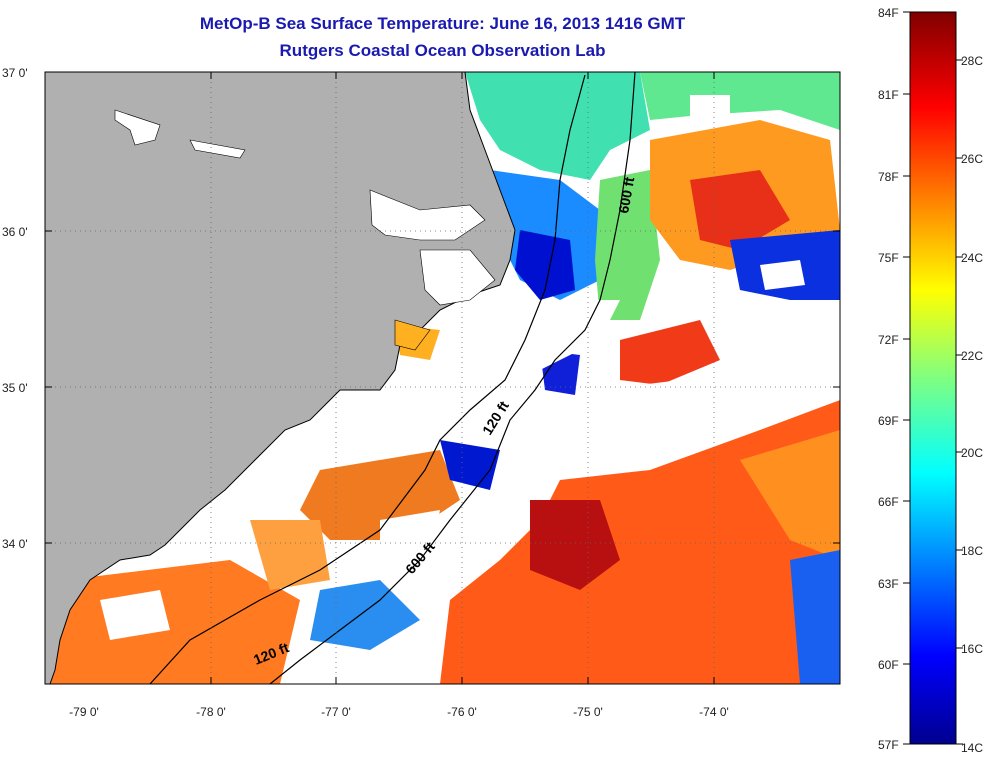 The image size is (992, 761). Describe the element at coordinates (888, 340) in the screenshot. I see `colorbar-f-label: 72F` at that location.